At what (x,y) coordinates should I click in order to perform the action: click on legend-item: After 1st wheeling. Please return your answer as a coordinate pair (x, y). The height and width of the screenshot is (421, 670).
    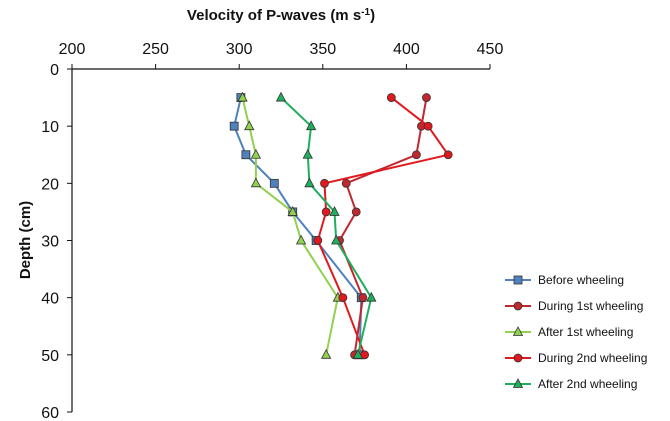
    Looking at the image, I should click on (569, 332).